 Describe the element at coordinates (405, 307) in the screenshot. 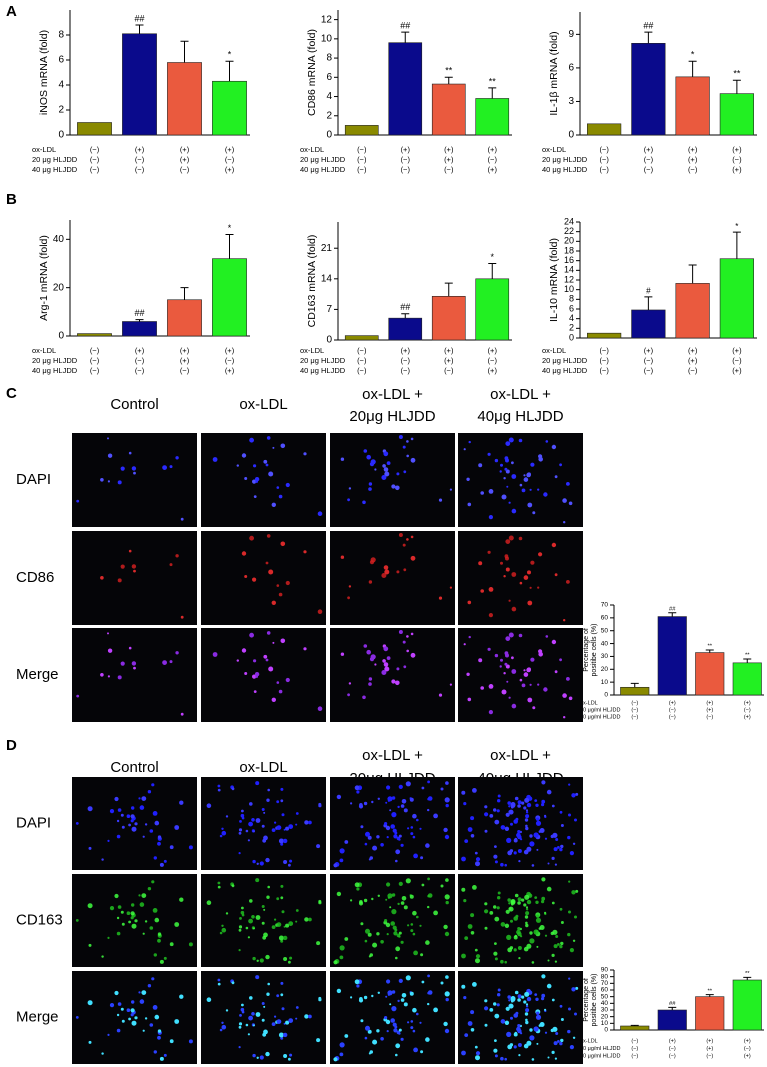

I see `significance-label: ##` at that location.